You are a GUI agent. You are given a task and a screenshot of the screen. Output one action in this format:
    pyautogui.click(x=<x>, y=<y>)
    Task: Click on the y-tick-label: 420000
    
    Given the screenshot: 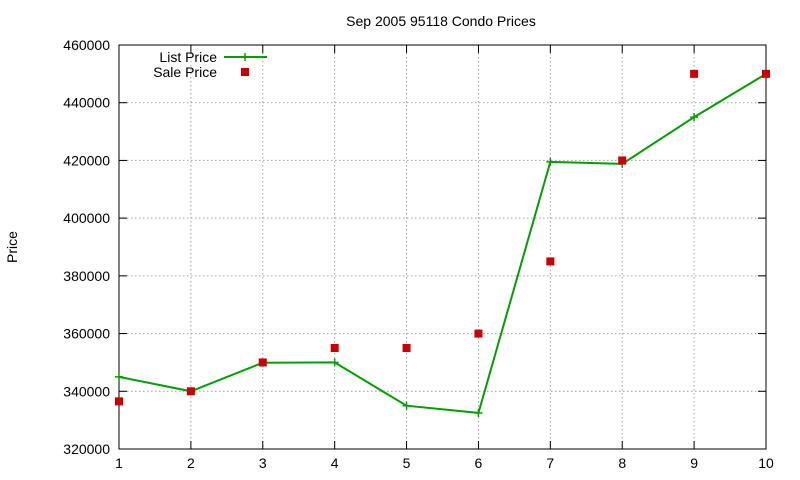 What is the action you would take?
    pyautogui.click(x=86, y=160)
    